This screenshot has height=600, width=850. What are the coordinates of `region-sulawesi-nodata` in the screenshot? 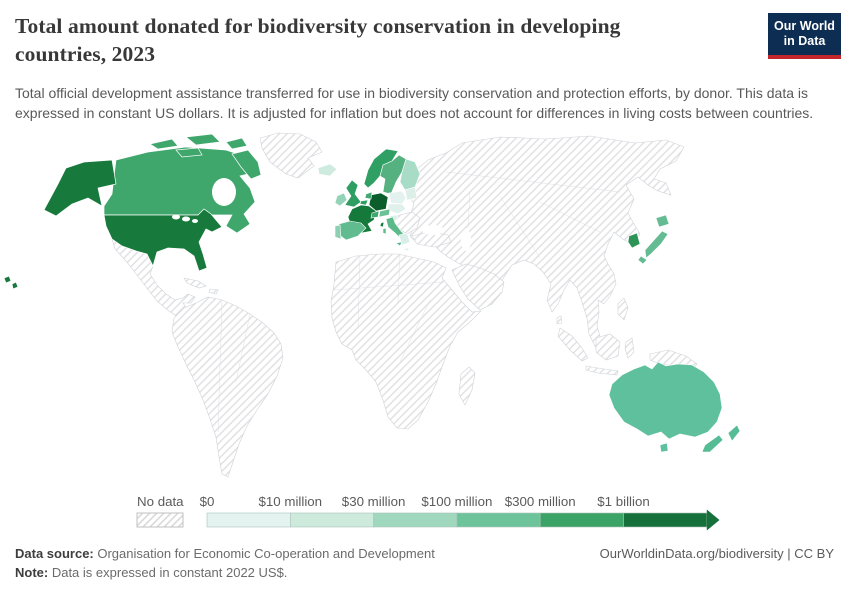 It's located at (629, 348).